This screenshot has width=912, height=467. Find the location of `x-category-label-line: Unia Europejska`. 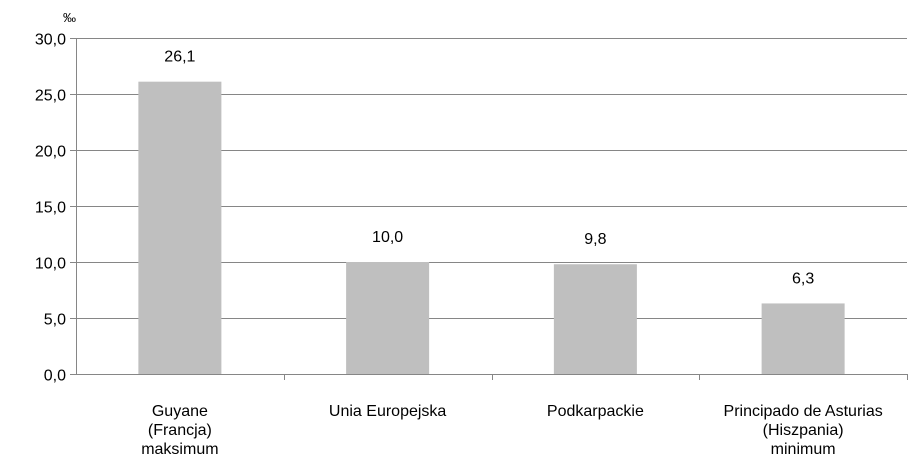

x-category-label-line: Unia Europejska is located at coordinates (388, 411).